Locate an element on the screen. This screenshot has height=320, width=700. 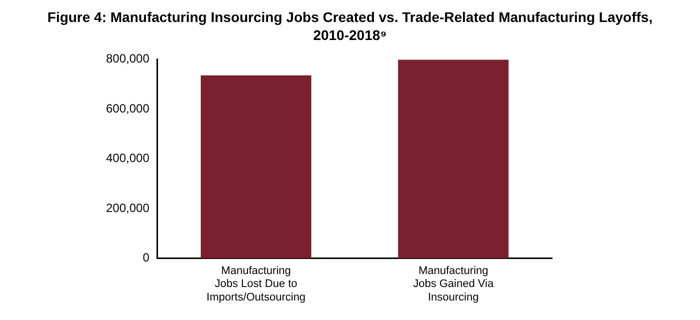
x-tick-label: Manufacturing Jobs Lost Due to Imports/Outsourcing is located at coordinates (256, 284).